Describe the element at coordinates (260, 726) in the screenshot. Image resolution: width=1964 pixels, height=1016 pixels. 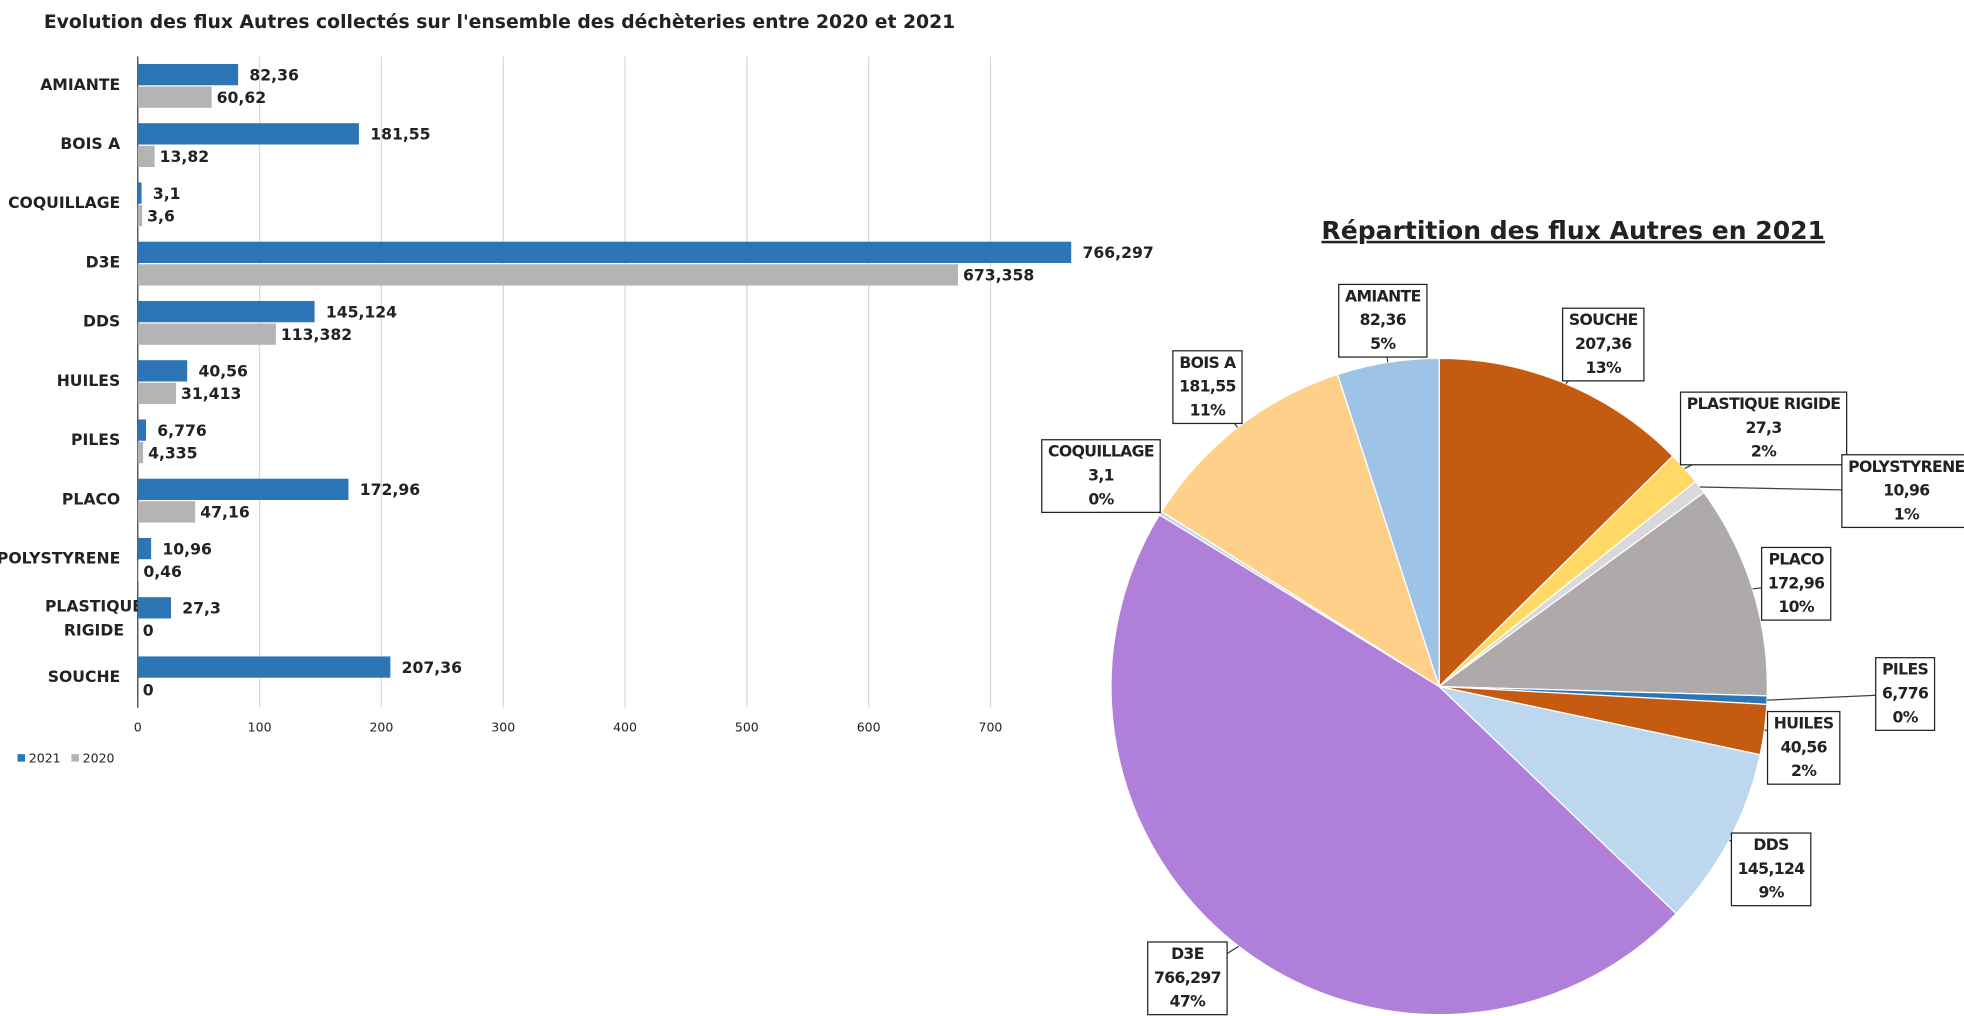
I see `x-tick-label: 100` at that location.